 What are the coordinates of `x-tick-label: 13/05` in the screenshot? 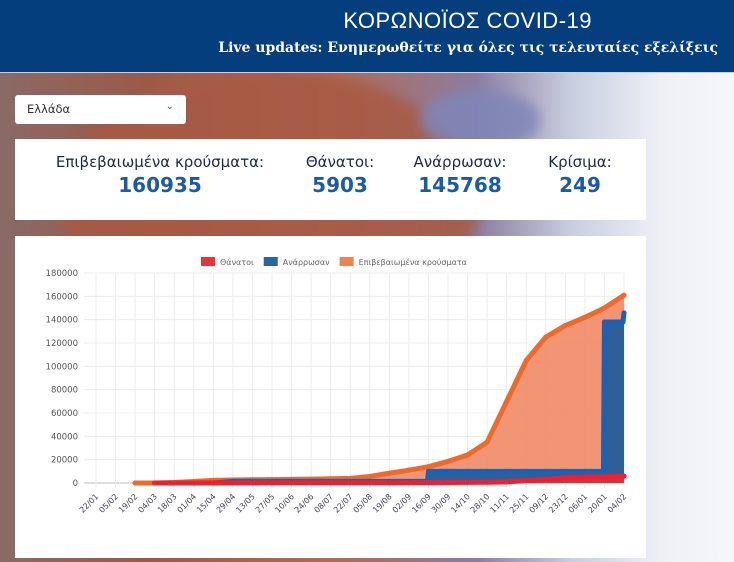 It's located at (245, 503).